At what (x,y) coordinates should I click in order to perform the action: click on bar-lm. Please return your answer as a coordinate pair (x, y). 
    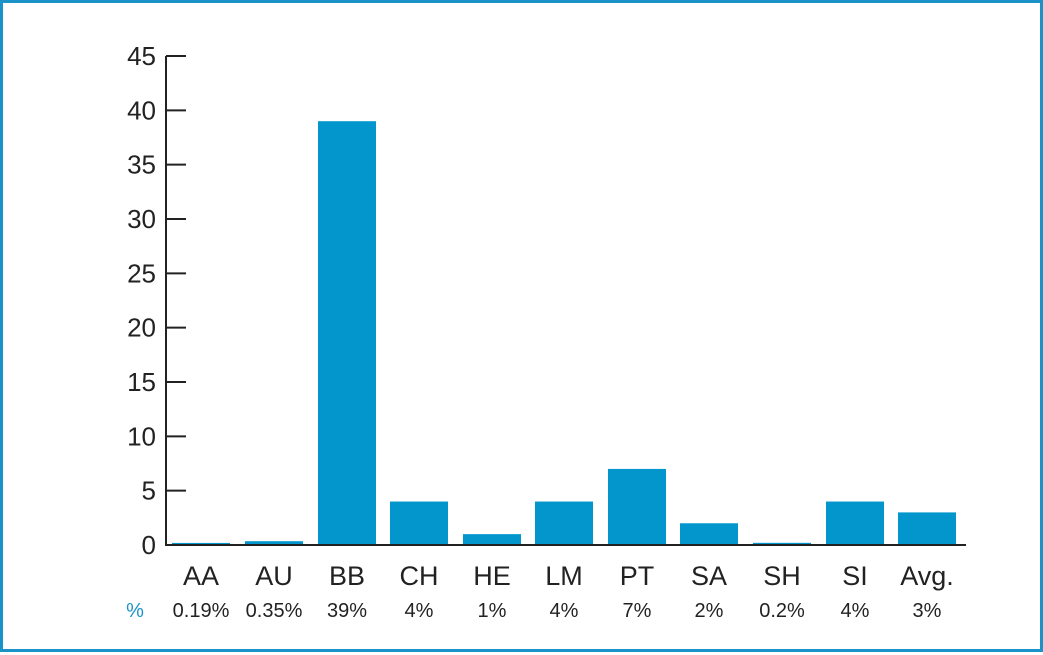
    Looking at the image, I should click on (564, 523).